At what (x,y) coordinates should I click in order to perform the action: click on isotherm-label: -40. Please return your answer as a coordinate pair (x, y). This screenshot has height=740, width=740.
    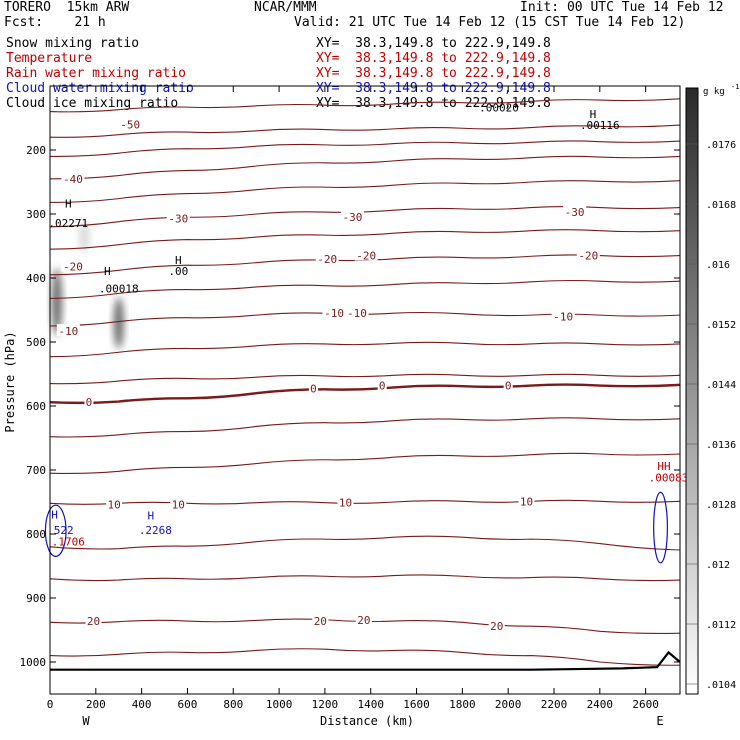
    Looking at the image, I should click on (73, 179).